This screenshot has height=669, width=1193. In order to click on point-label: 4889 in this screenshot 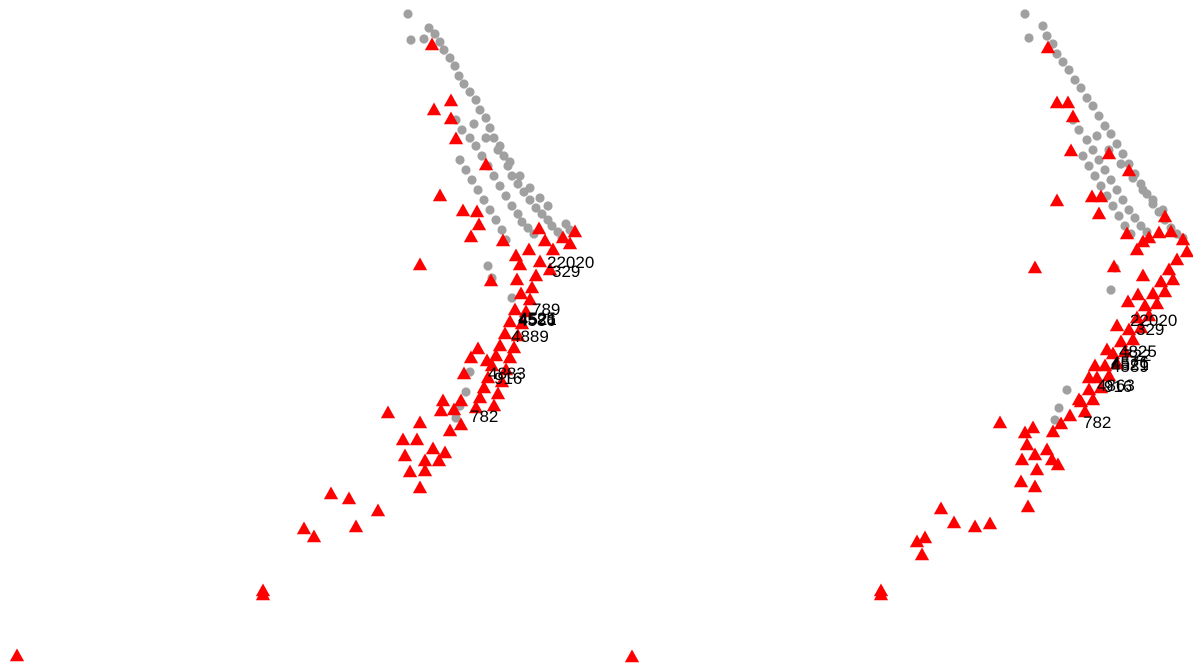, I will do `click(530, 336)`.